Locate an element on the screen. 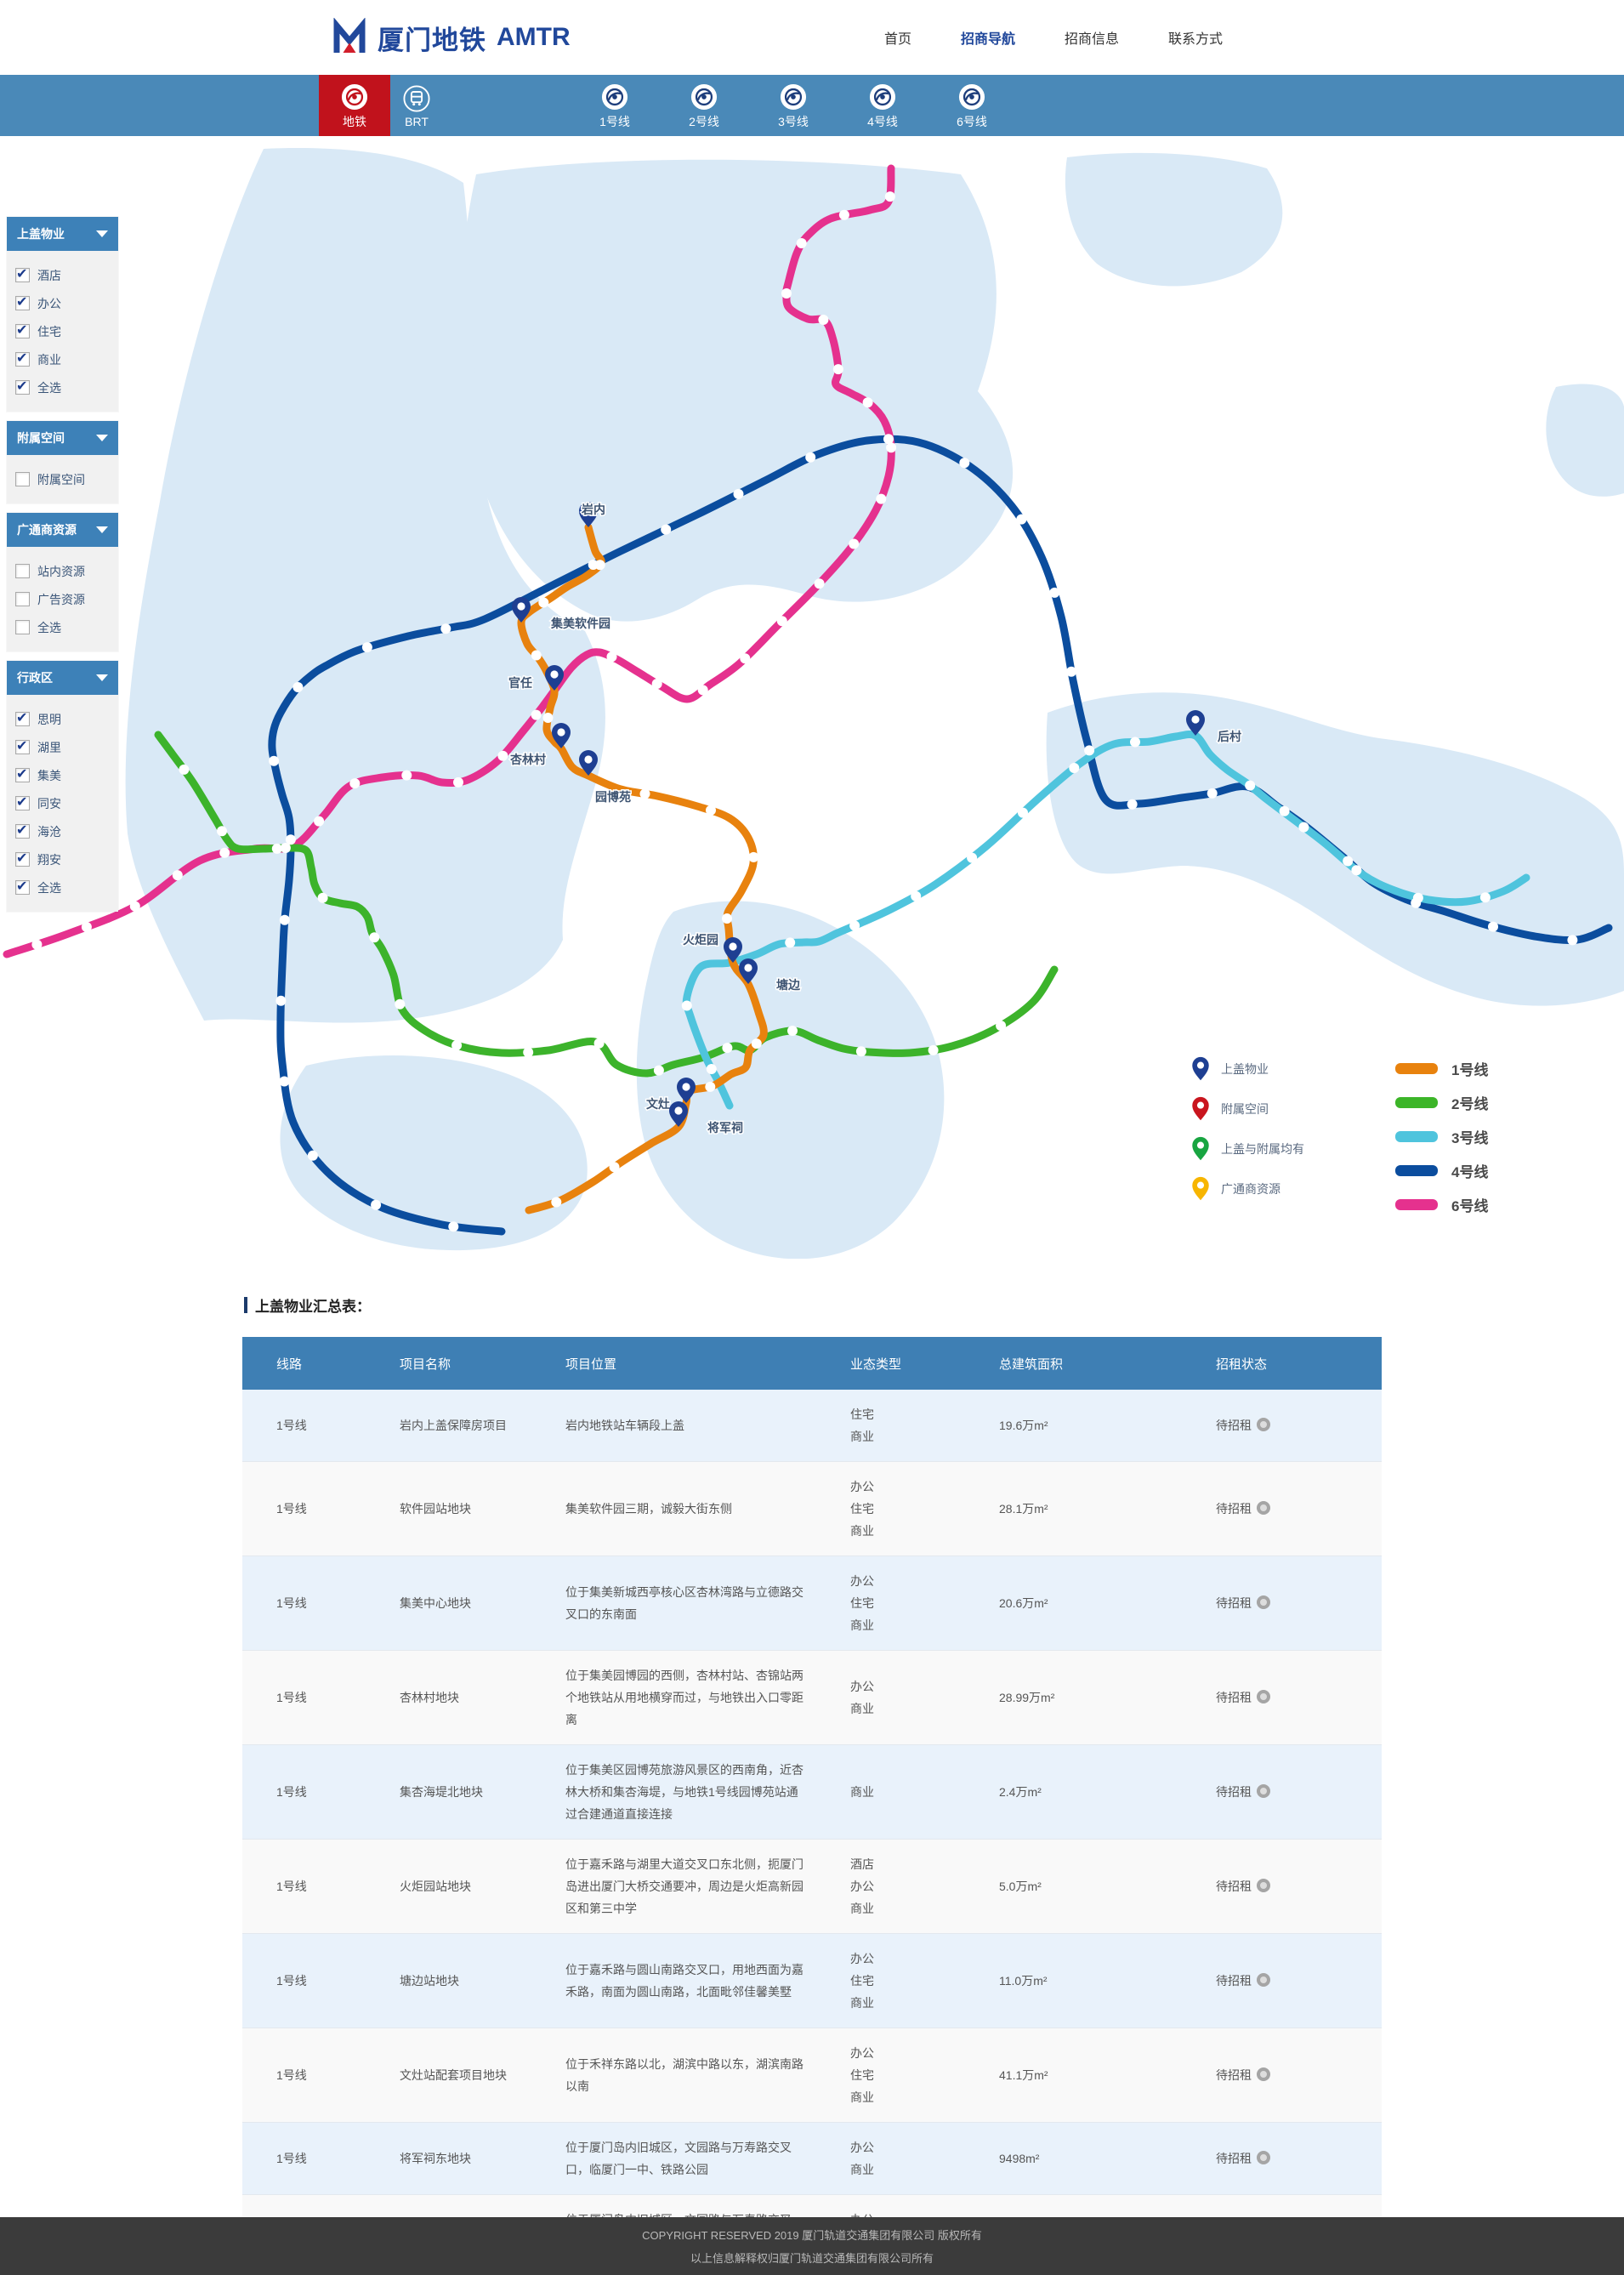  legend-line-6号线: 6号线 is located at coordinates (1441, 1204).